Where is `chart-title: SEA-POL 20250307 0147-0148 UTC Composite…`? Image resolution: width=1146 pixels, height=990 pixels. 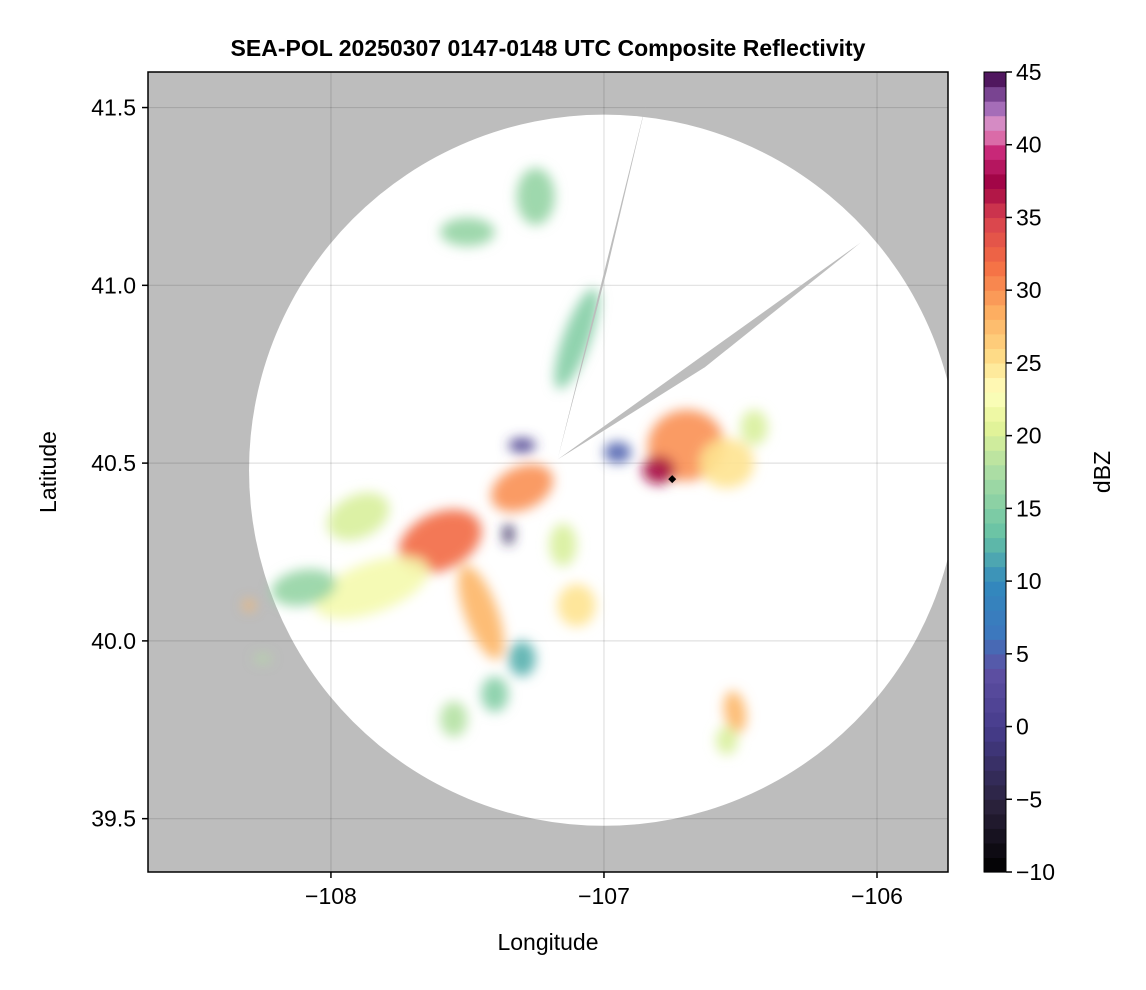
chart-title: SEA-POL 20250307 0147-0148 UTC Composite… is located at coordinates (548, 48).